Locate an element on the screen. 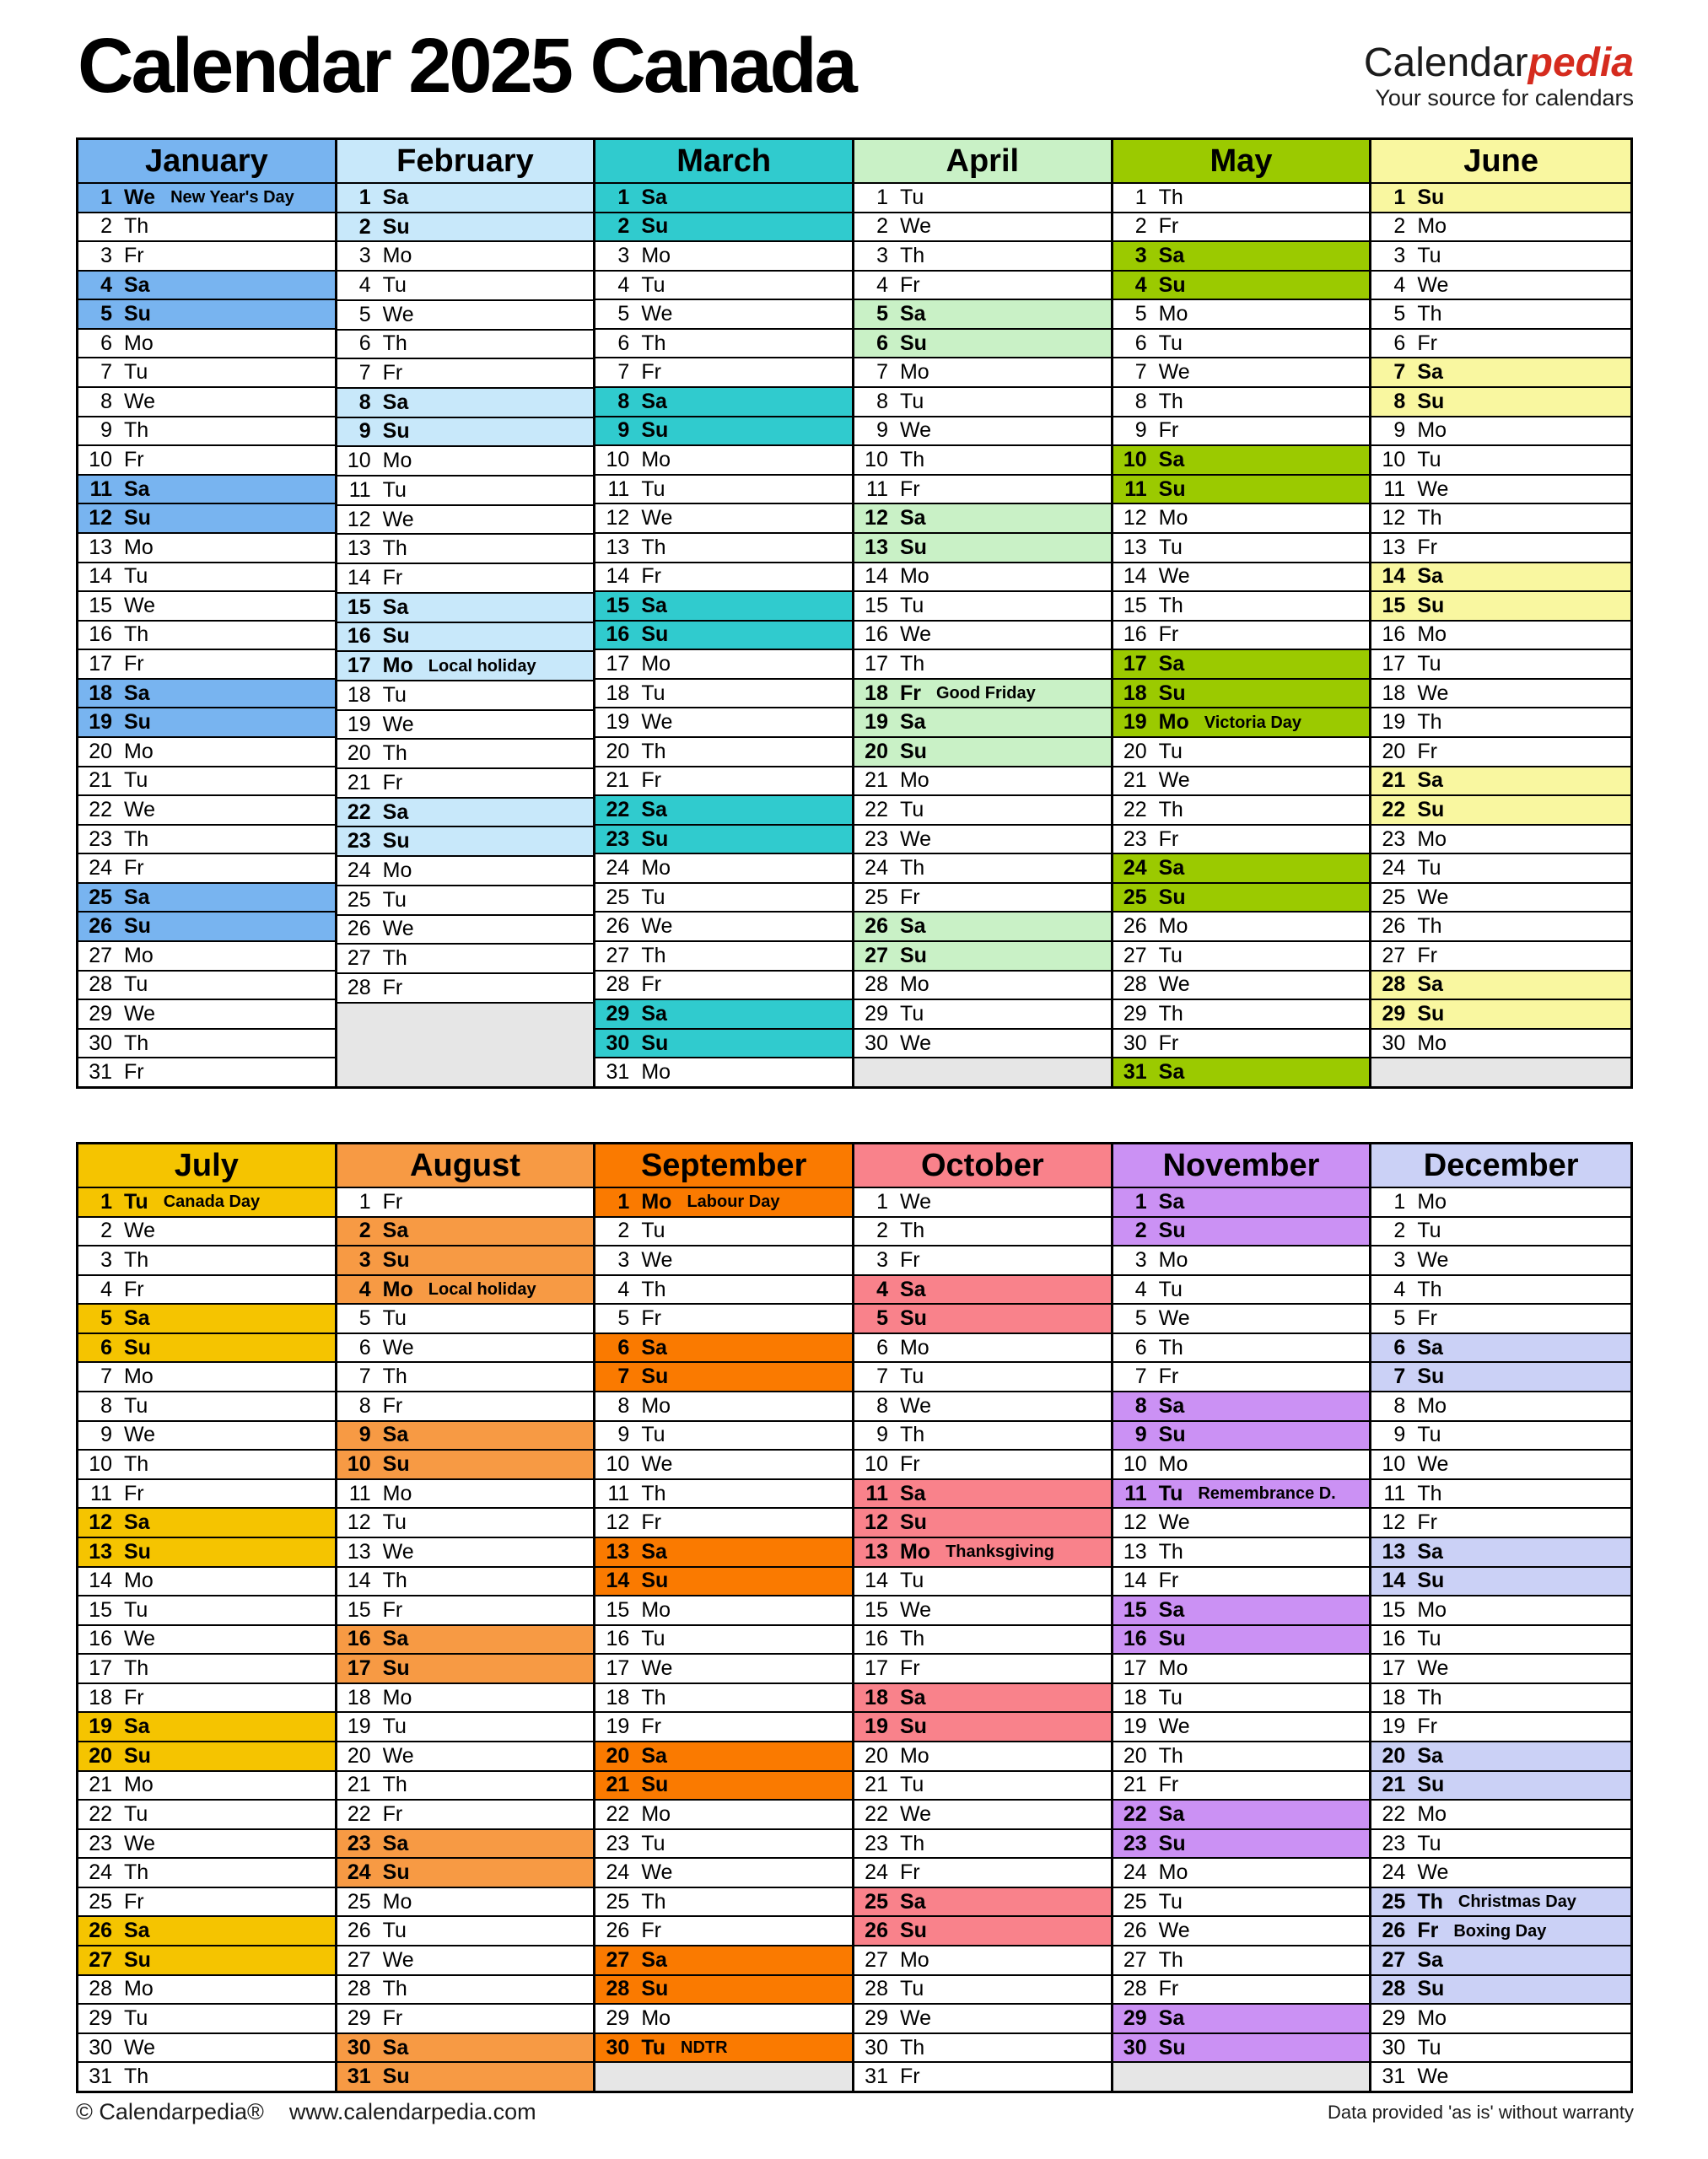  day-number: 8 is located at coordinates (882, 401).